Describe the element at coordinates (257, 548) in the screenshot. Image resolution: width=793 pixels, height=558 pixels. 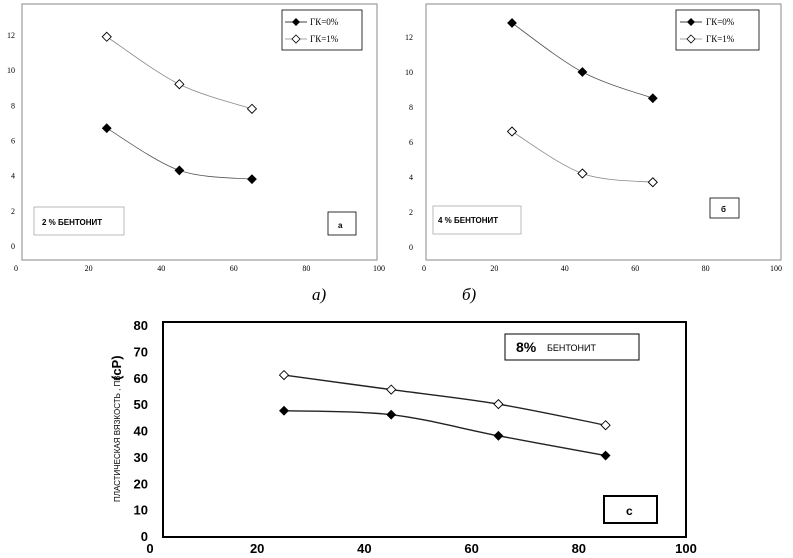
I see `chart-c-x-tick-label: 20` at that location.